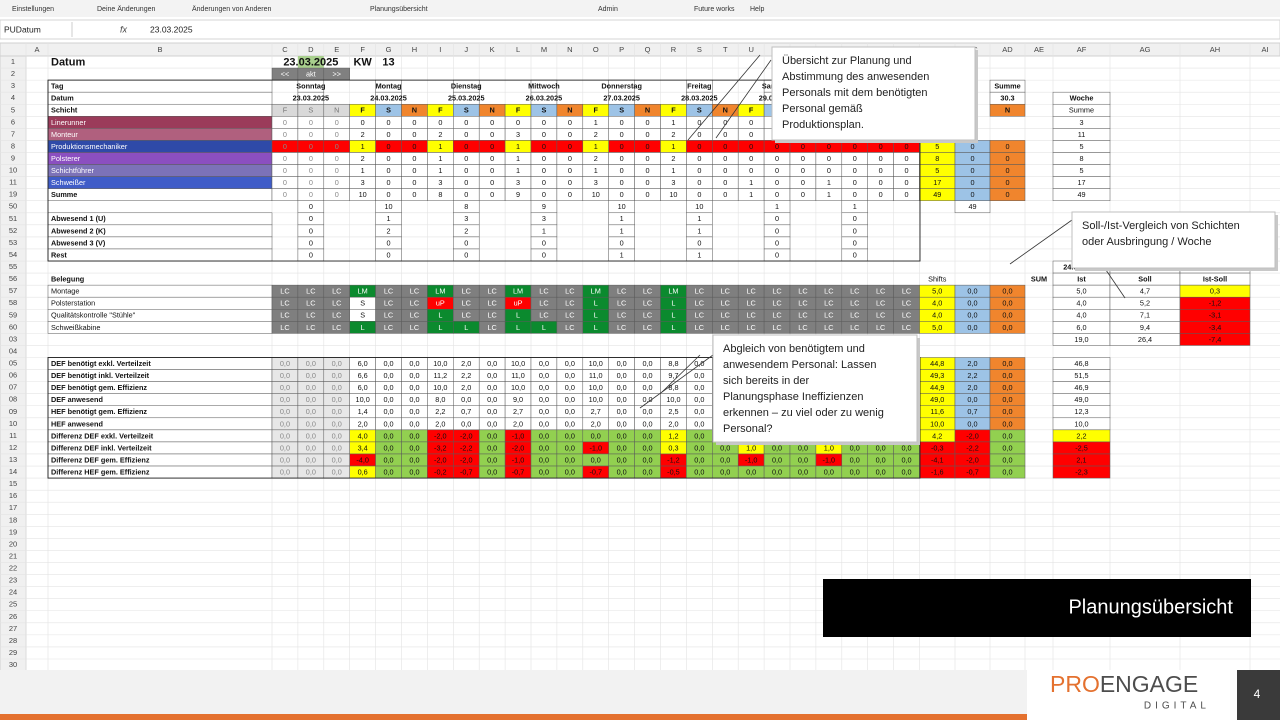 Image resolution: width=1280 pixels, height=720 pixels. What do you see at coordinates (757, 9) in the screenshot?
I see `menu-item: Help` at bounding box center [757, 9].